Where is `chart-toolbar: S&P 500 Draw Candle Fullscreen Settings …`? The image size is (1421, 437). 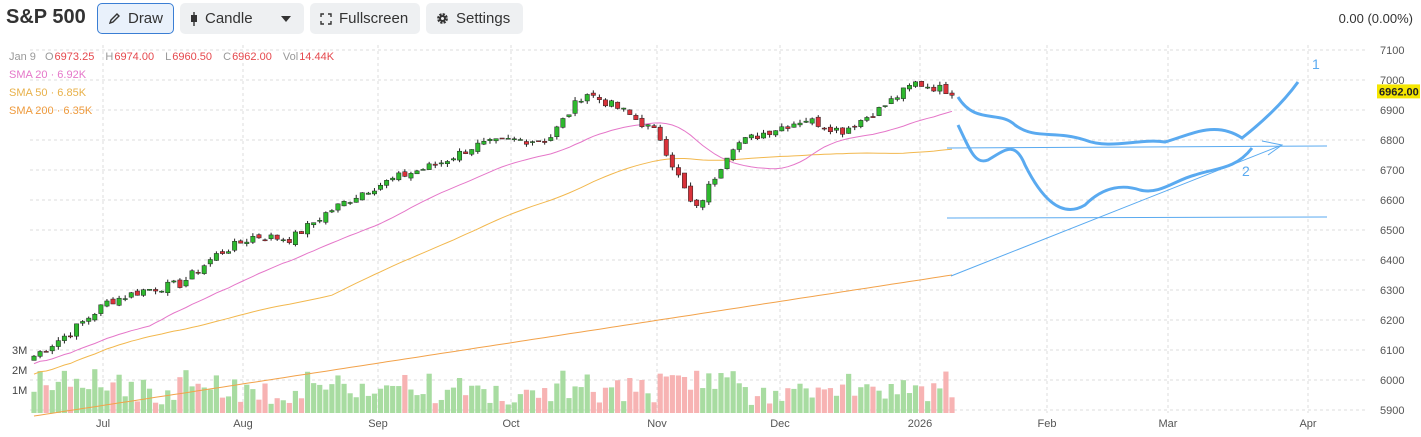
chart-toolbar: S&P 500 Draw Candle Fullscreen Settings … is located at coordinates (710, 19).